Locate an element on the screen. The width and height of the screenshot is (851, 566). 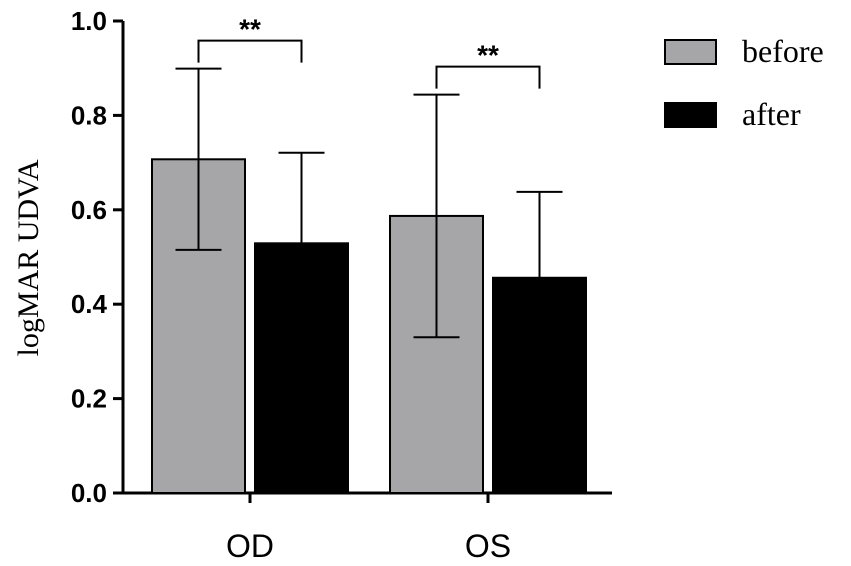
y-tick-label: 0.2 is located at coordinates (89, 399).